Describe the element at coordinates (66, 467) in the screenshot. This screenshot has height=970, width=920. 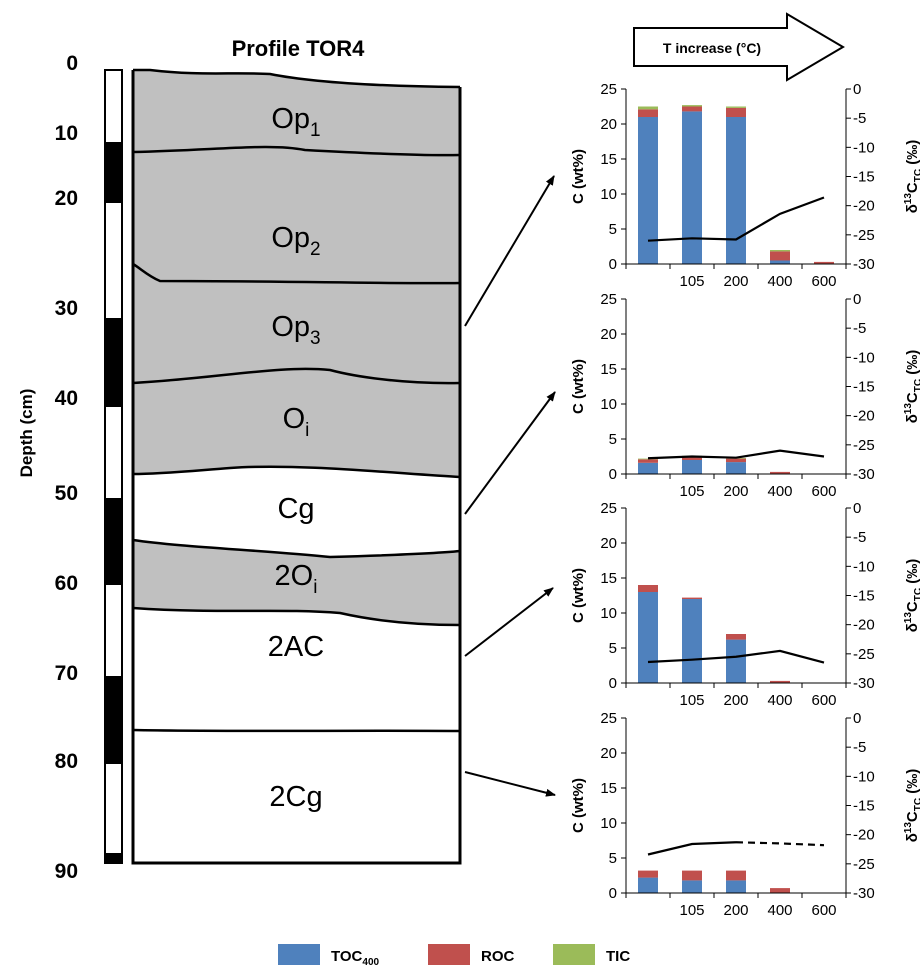
I see `depth-ticks: 0 10 20 30 40 50 60 70 80 90` at that location.